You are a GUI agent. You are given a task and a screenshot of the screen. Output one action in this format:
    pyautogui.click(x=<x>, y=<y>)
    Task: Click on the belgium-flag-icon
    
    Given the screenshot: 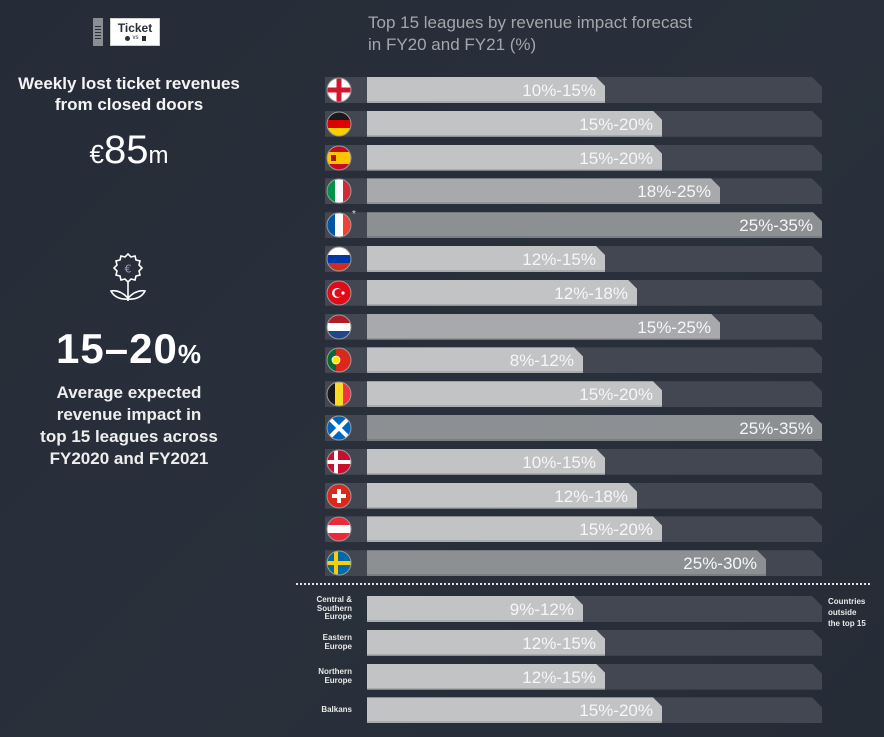 What is the action you would take?
    pyautogui.click(x=339, y=394)
    